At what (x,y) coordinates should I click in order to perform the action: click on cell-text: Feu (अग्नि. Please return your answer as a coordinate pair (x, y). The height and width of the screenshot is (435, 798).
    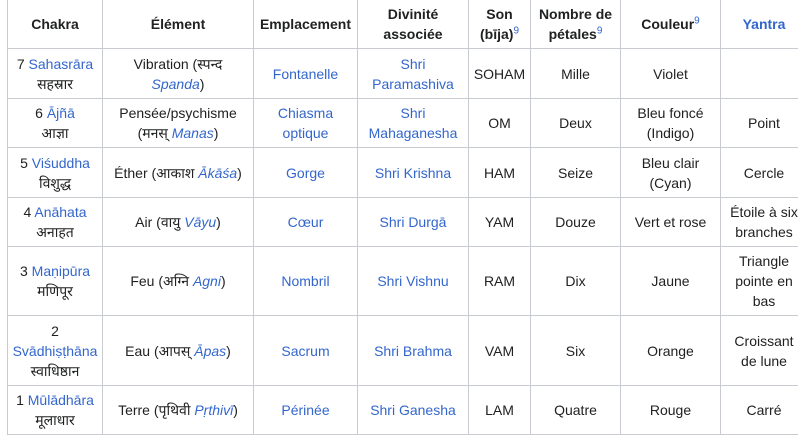
    Looking at the image, I should click on (161, 281).